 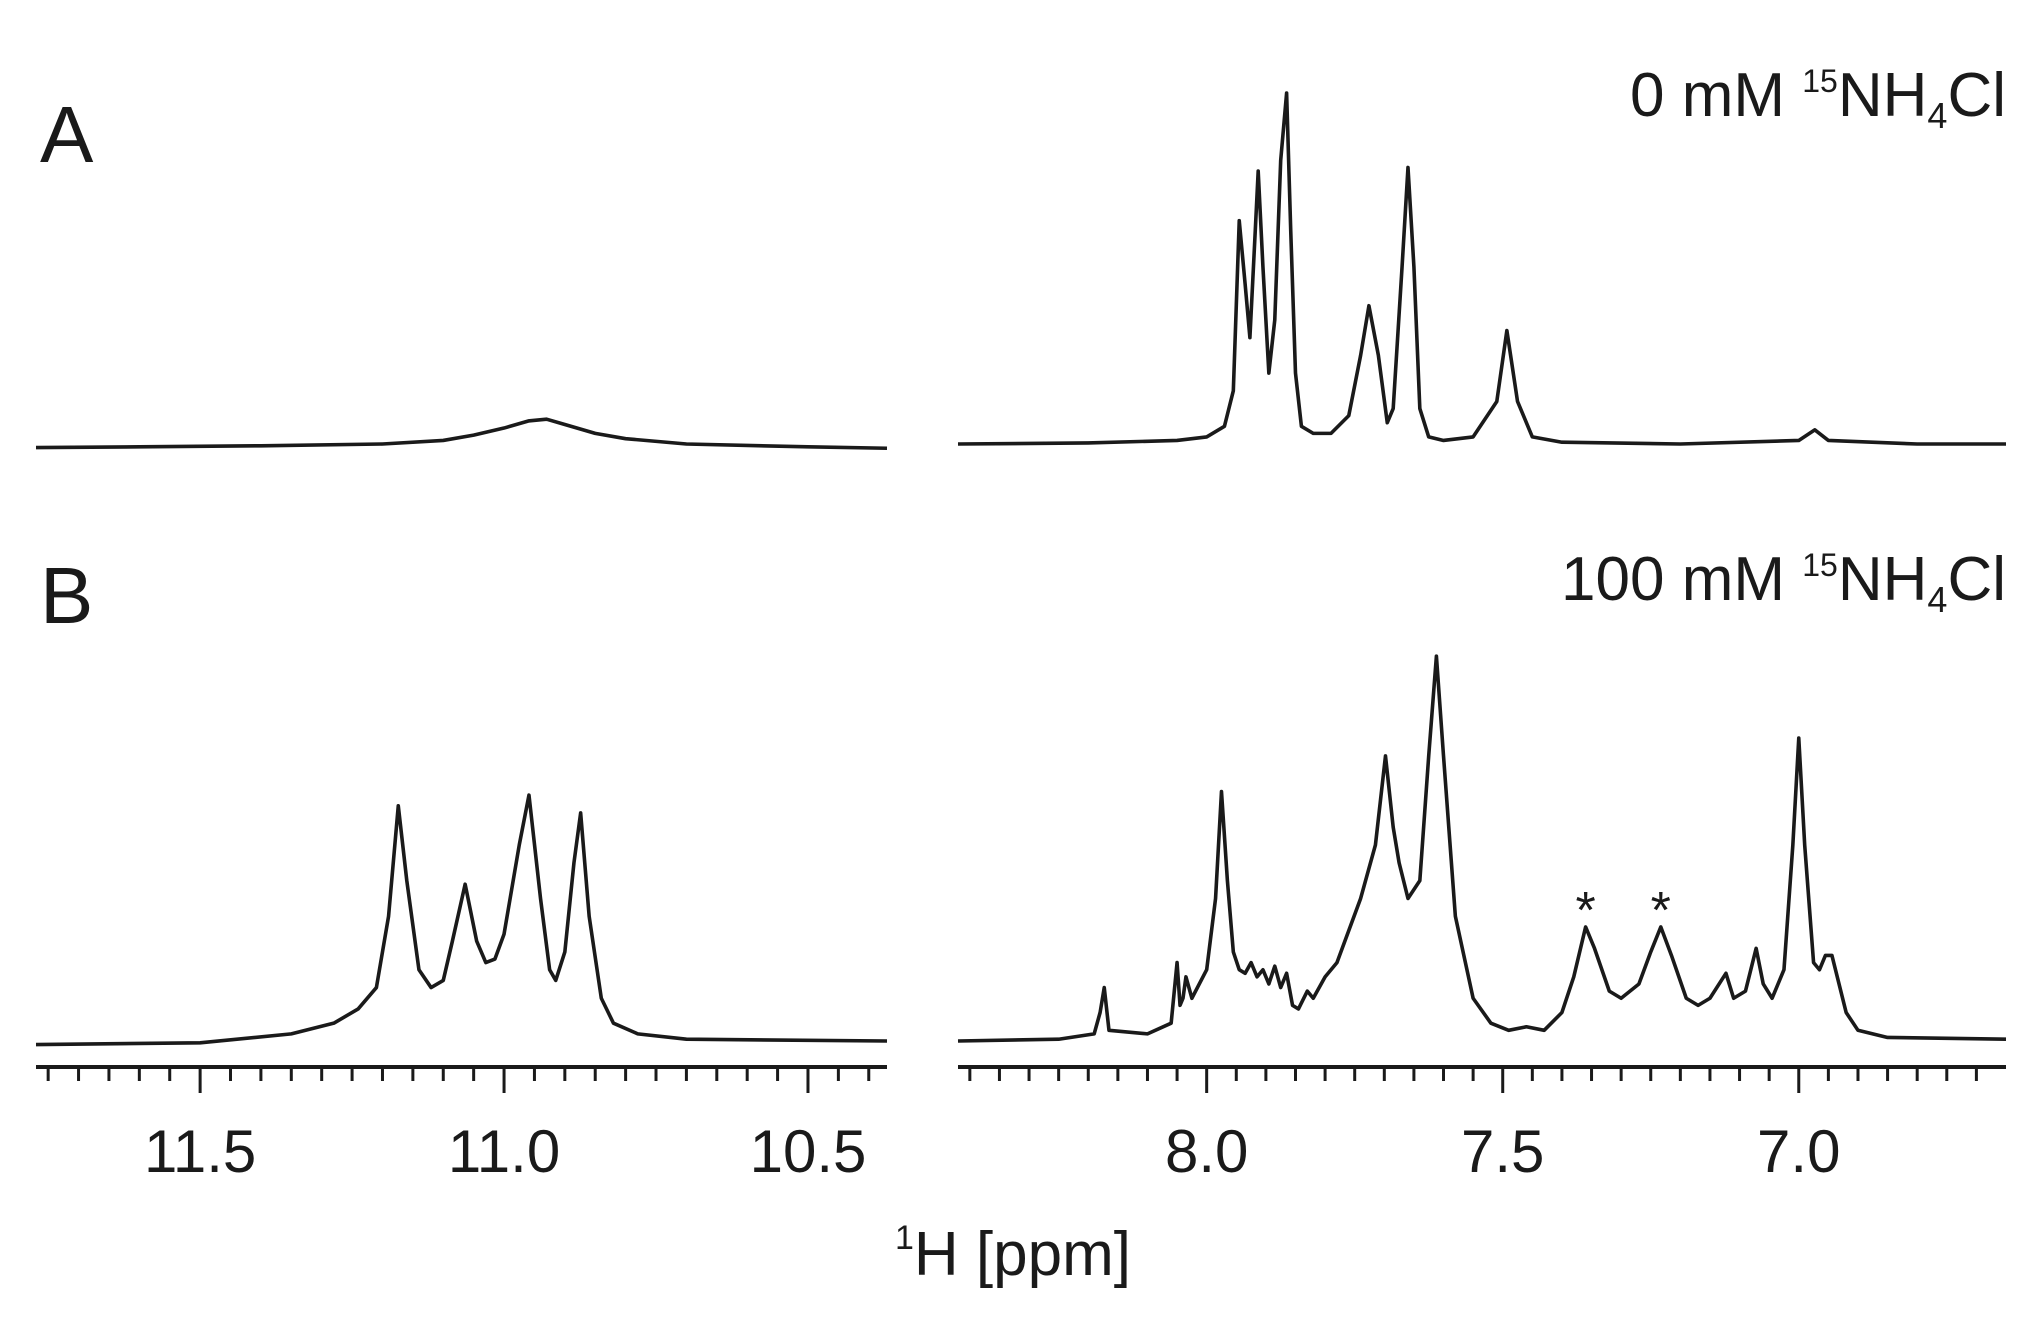 What do you see at coordinates (1206, 1151) in the screenshot?
I see `x-tick-label: 8.0` at bounding box center [1206, 1151].